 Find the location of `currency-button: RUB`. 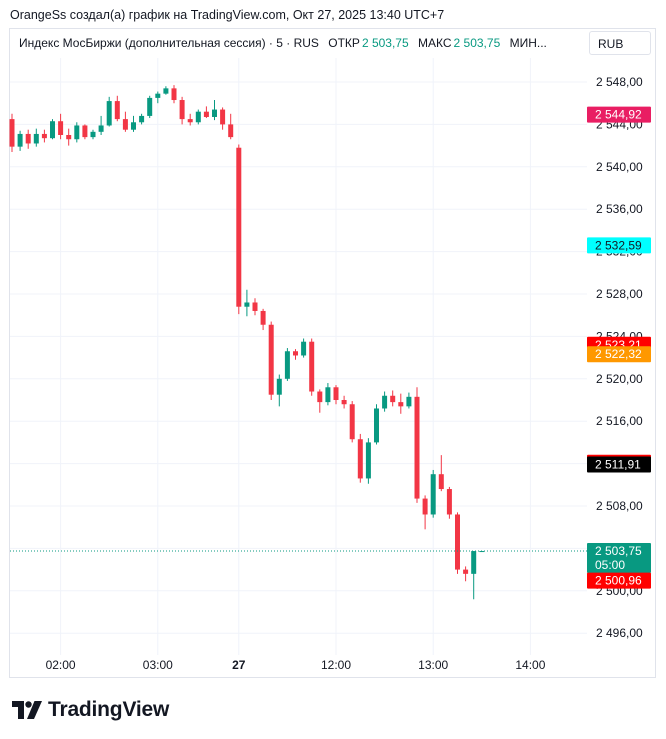

currency-button: RUB is located at coordinates (620, 43).